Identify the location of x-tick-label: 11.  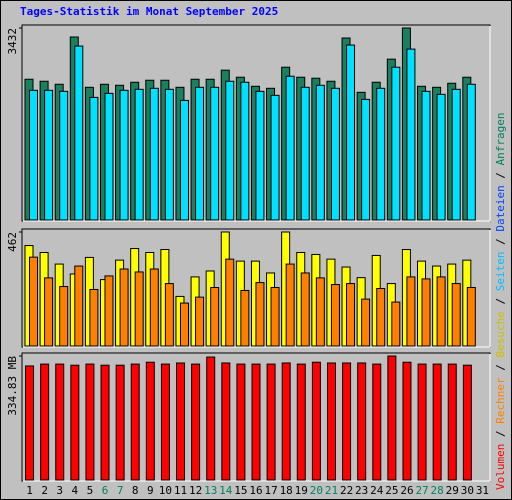
(180, 490).